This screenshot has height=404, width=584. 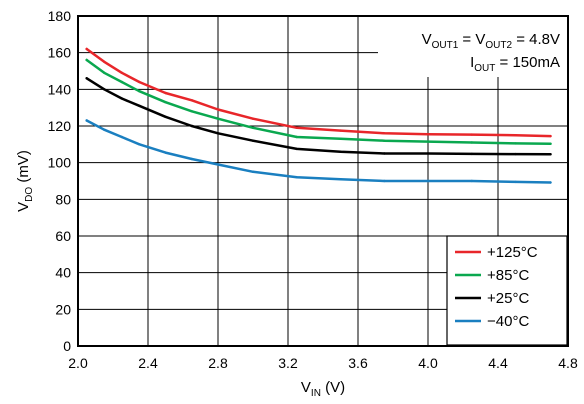 I want to click on y-tick-label: 160, so click(x=60, y=53).